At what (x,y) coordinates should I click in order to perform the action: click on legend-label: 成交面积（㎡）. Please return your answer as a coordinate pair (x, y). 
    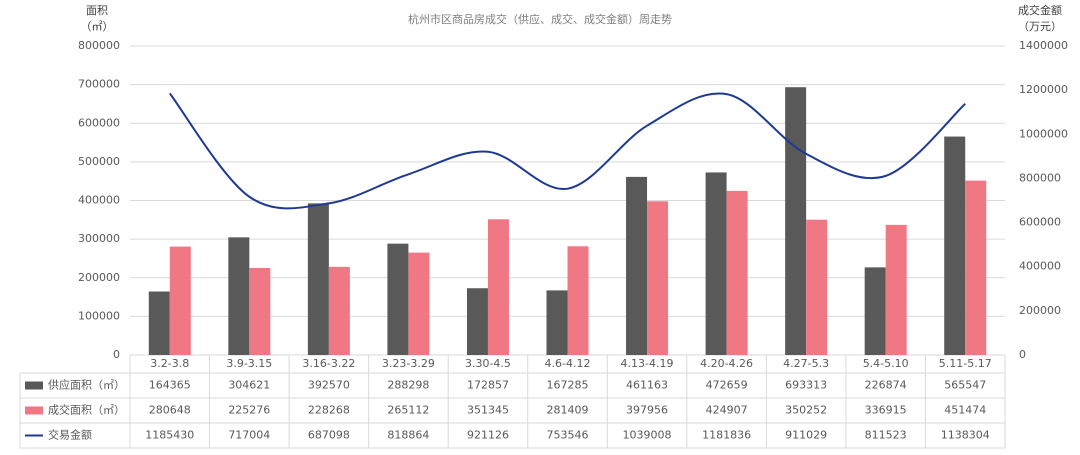
    Looking at the image, I should click on (86, 410).